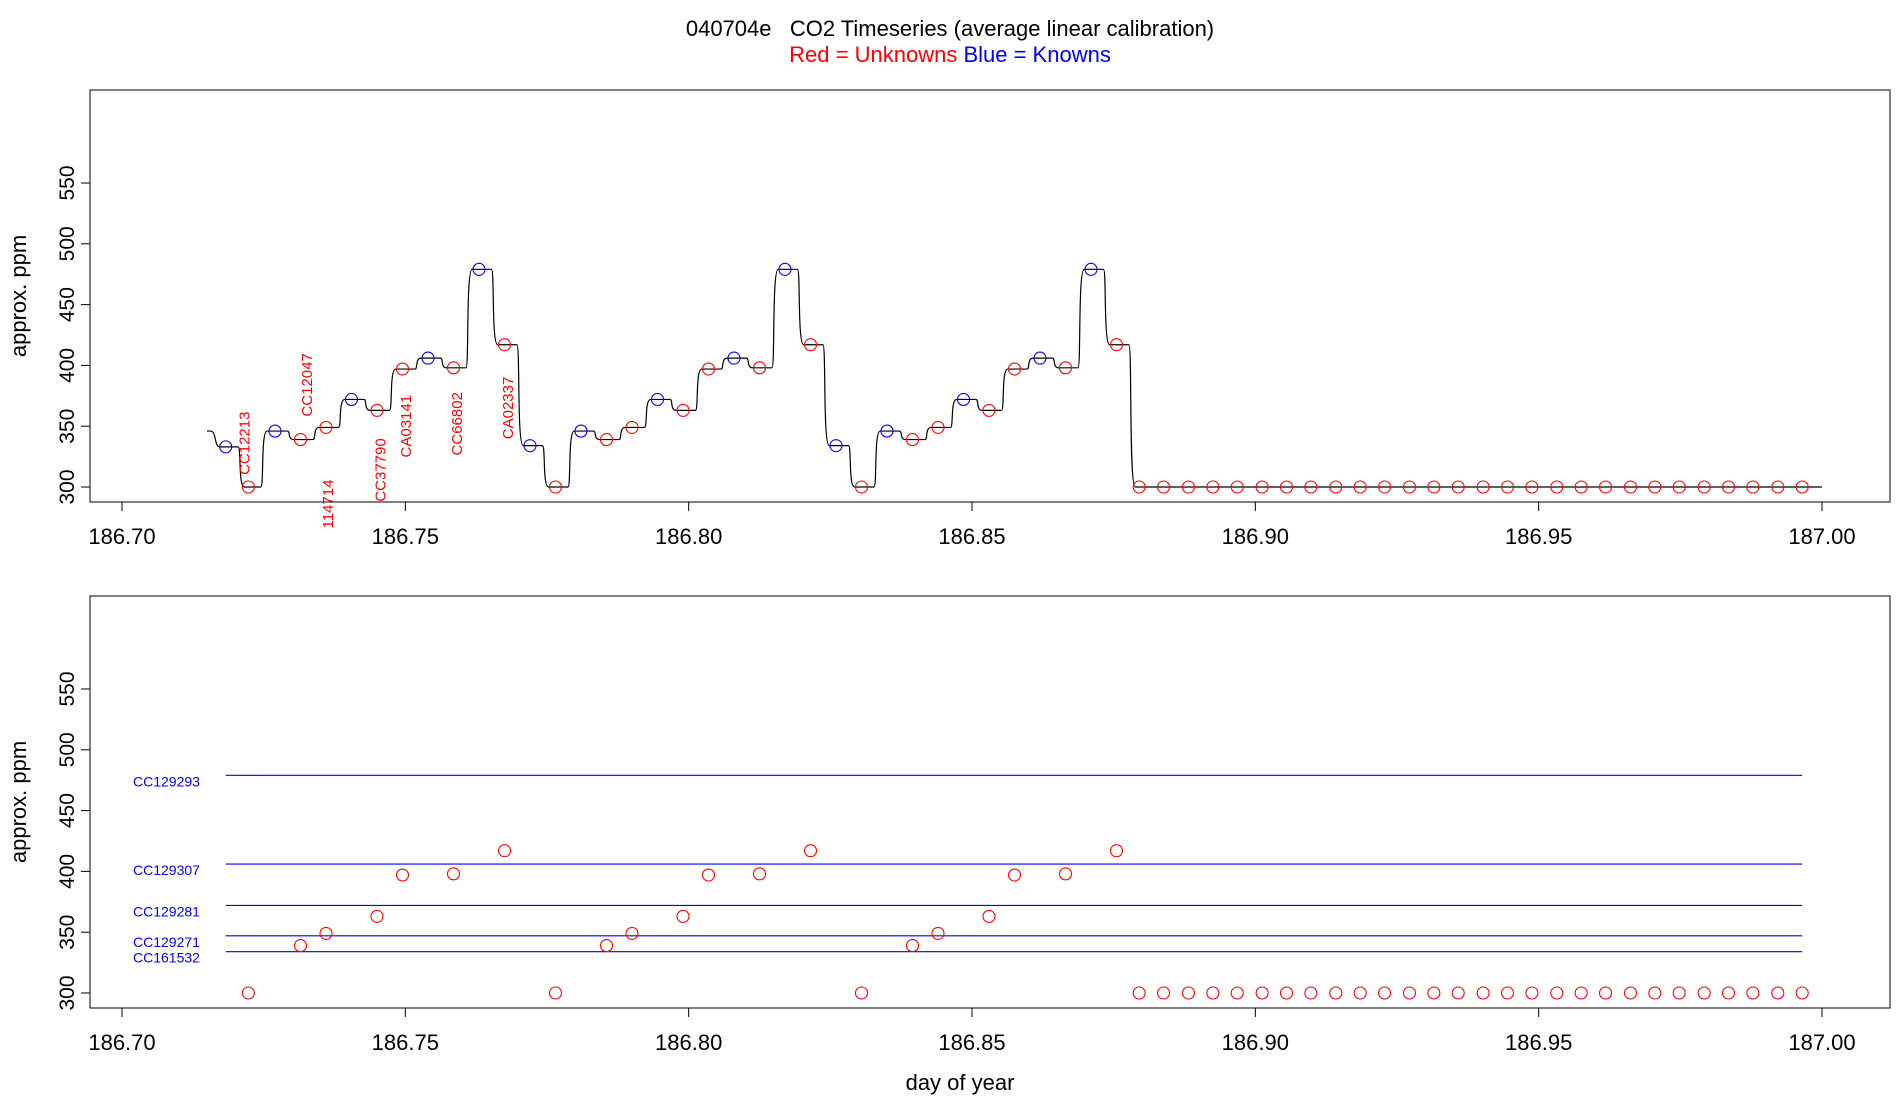 Image resolution: width=1900 pixels, height=1100 pixels. What do you see at coordinates (508, 408) in the screenshot?
I see `tank-annotation: CA02337` at bounding box center [508, 408].